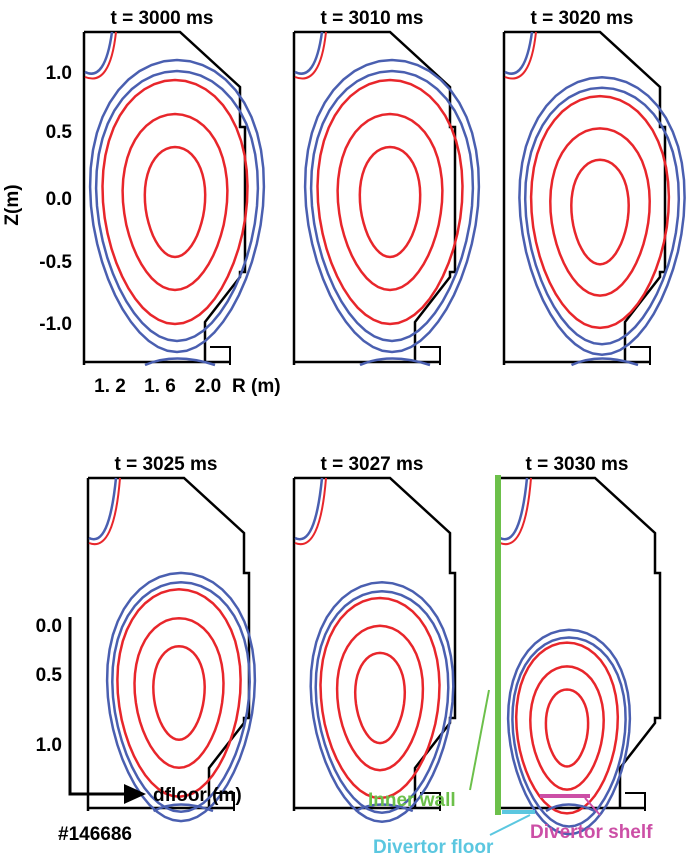 The width and height of the screenshot is (700, 855). I want to click on divertor-shelf-label: Divertor shelf, so click(591, 832).